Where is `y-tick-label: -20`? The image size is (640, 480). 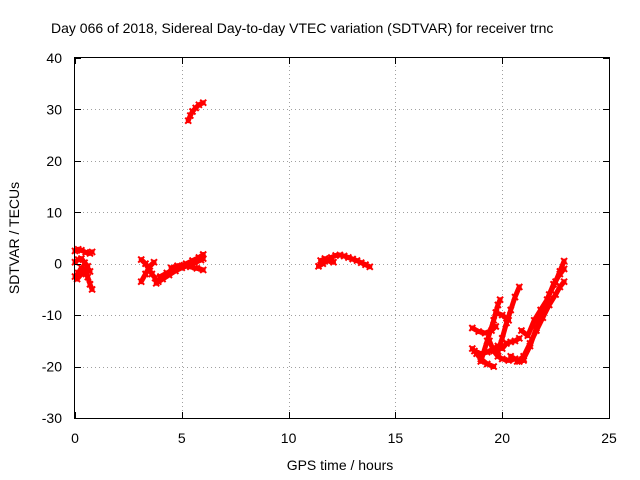 y-tick-label: -20 is located at coordinates (52, 367).